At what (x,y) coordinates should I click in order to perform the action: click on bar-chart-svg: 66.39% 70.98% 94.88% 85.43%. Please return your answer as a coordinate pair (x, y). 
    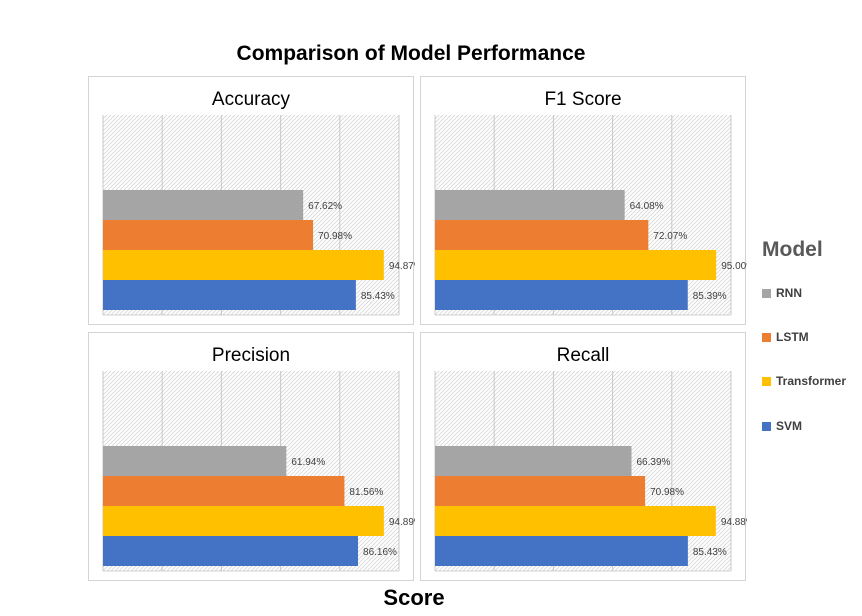
    Looking at the image, I should click on (590, 471).